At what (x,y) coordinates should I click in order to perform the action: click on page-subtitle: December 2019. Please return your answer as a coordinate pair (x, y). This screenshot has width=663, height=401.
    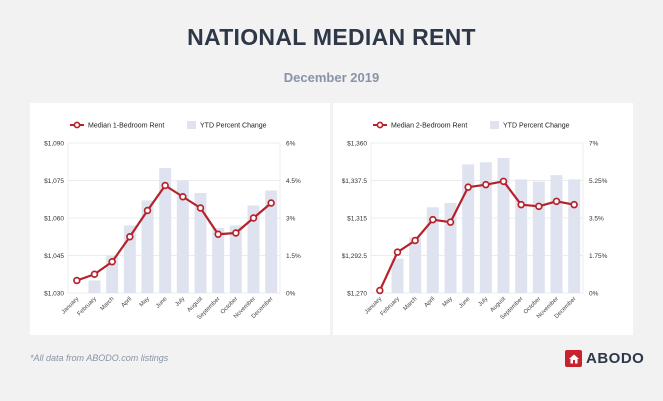
    Looking at the image, I should click on (331, 77).